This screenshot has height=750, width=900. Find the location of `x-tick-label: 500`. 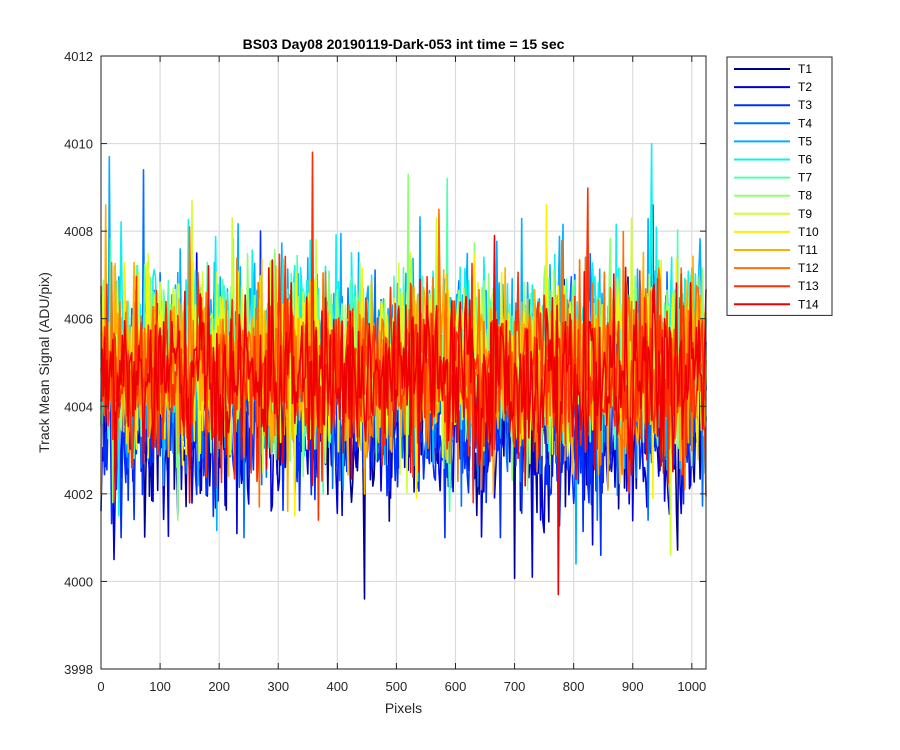

x-tick-label: 500 is located at coordinates (397, 686).